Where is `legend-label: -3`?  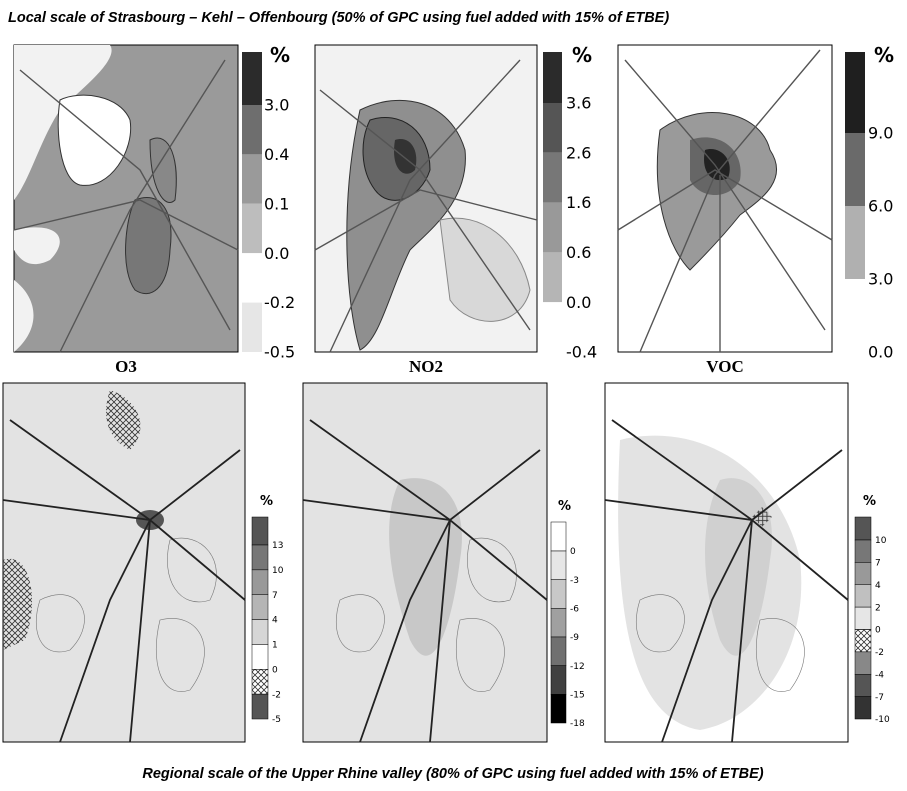 legend-label: -3 is located at coordinates (574, 581).